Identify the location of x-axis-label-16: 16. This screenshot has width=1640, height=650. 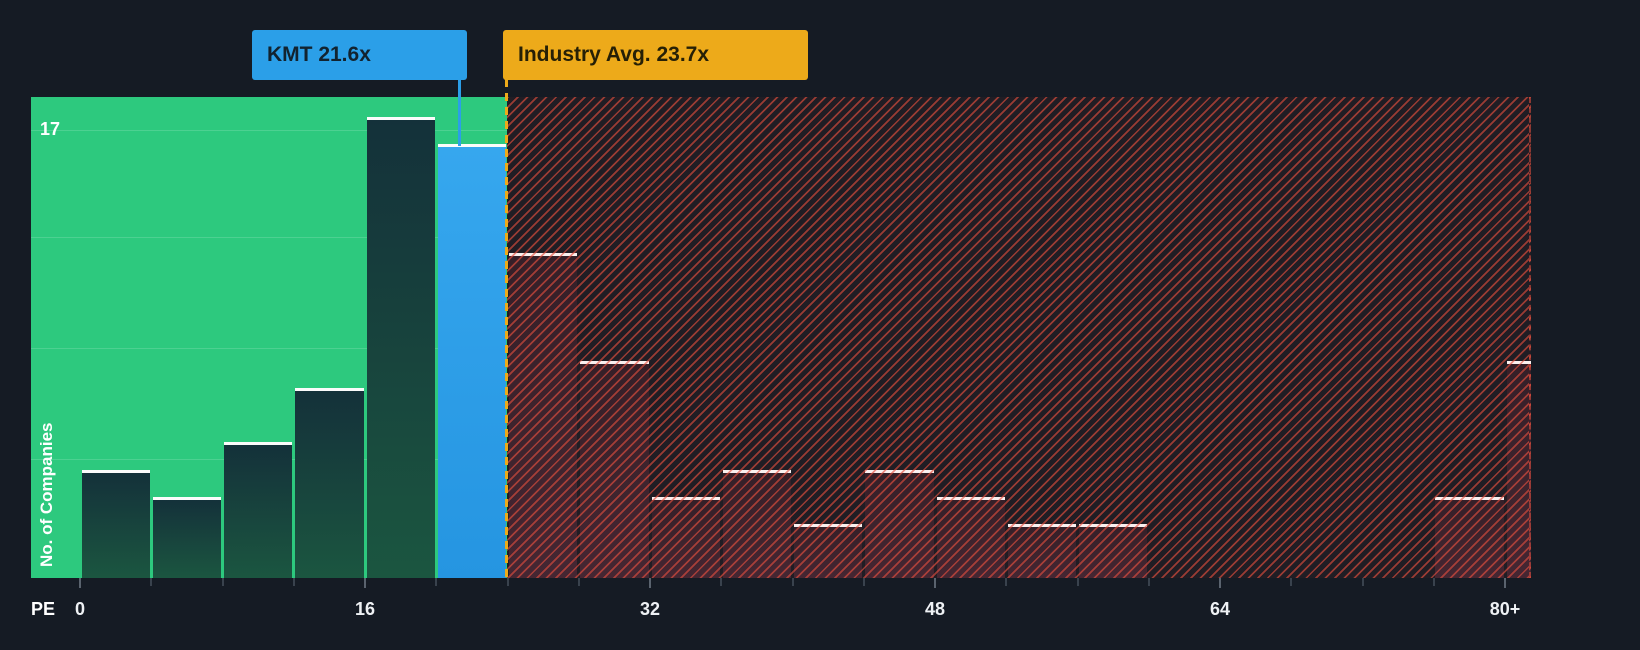
(365, 609).